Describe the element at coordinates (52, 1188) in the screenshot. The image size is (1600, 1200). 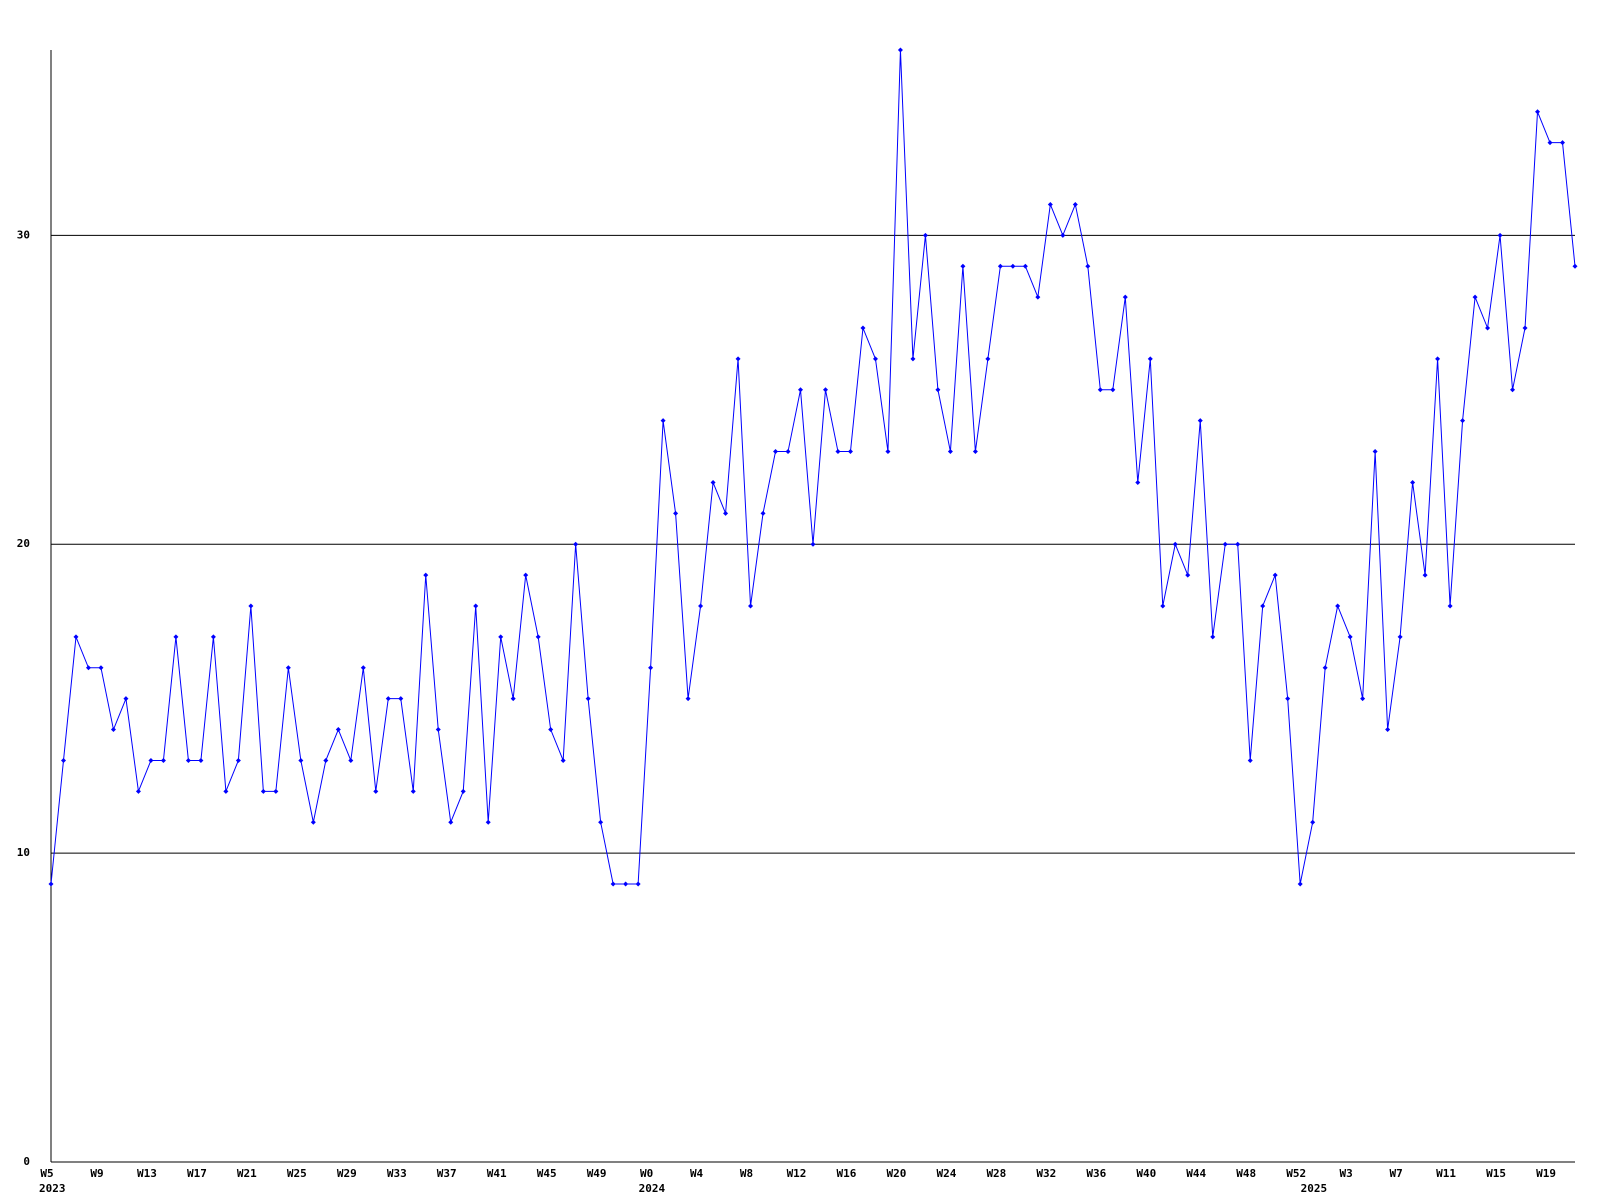
I see `x-group-label: 2023` at that location.